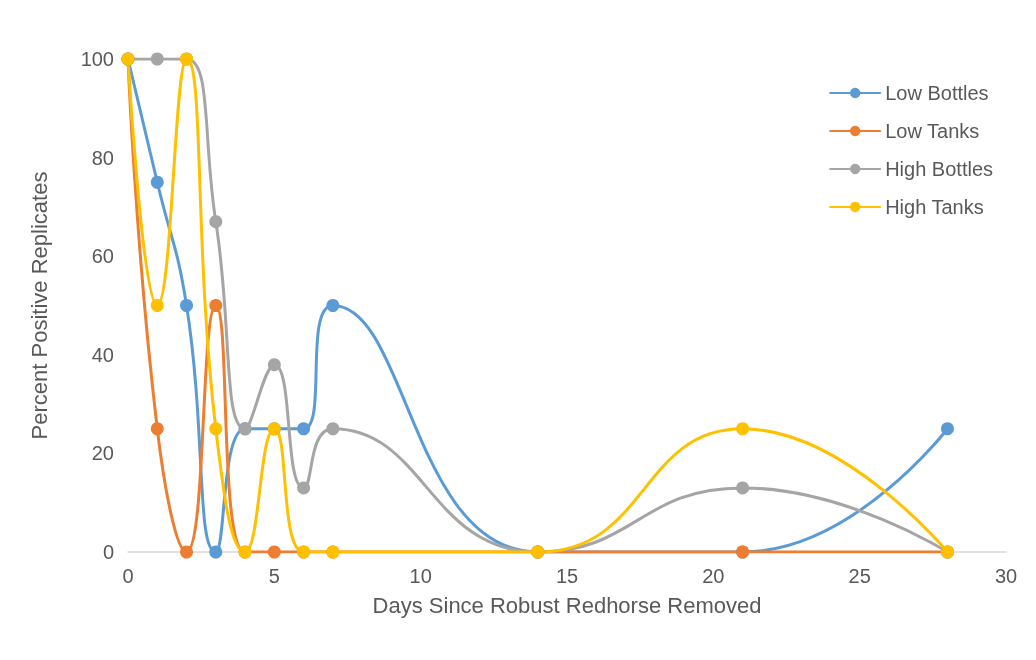 This screenshot has width=1036, height=660. Describe the element at coordinates (567, 605) in the screenshot. I see `x-axis-title: Days Since Robust Redhorse Removed` at that location.